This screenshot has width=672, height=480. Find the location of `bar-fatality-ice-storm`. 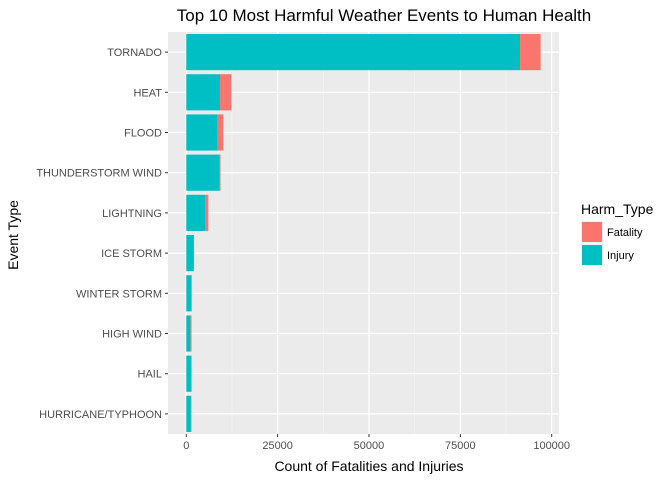

bar-fatality-ice-storm is located at coordinates (193, 253).